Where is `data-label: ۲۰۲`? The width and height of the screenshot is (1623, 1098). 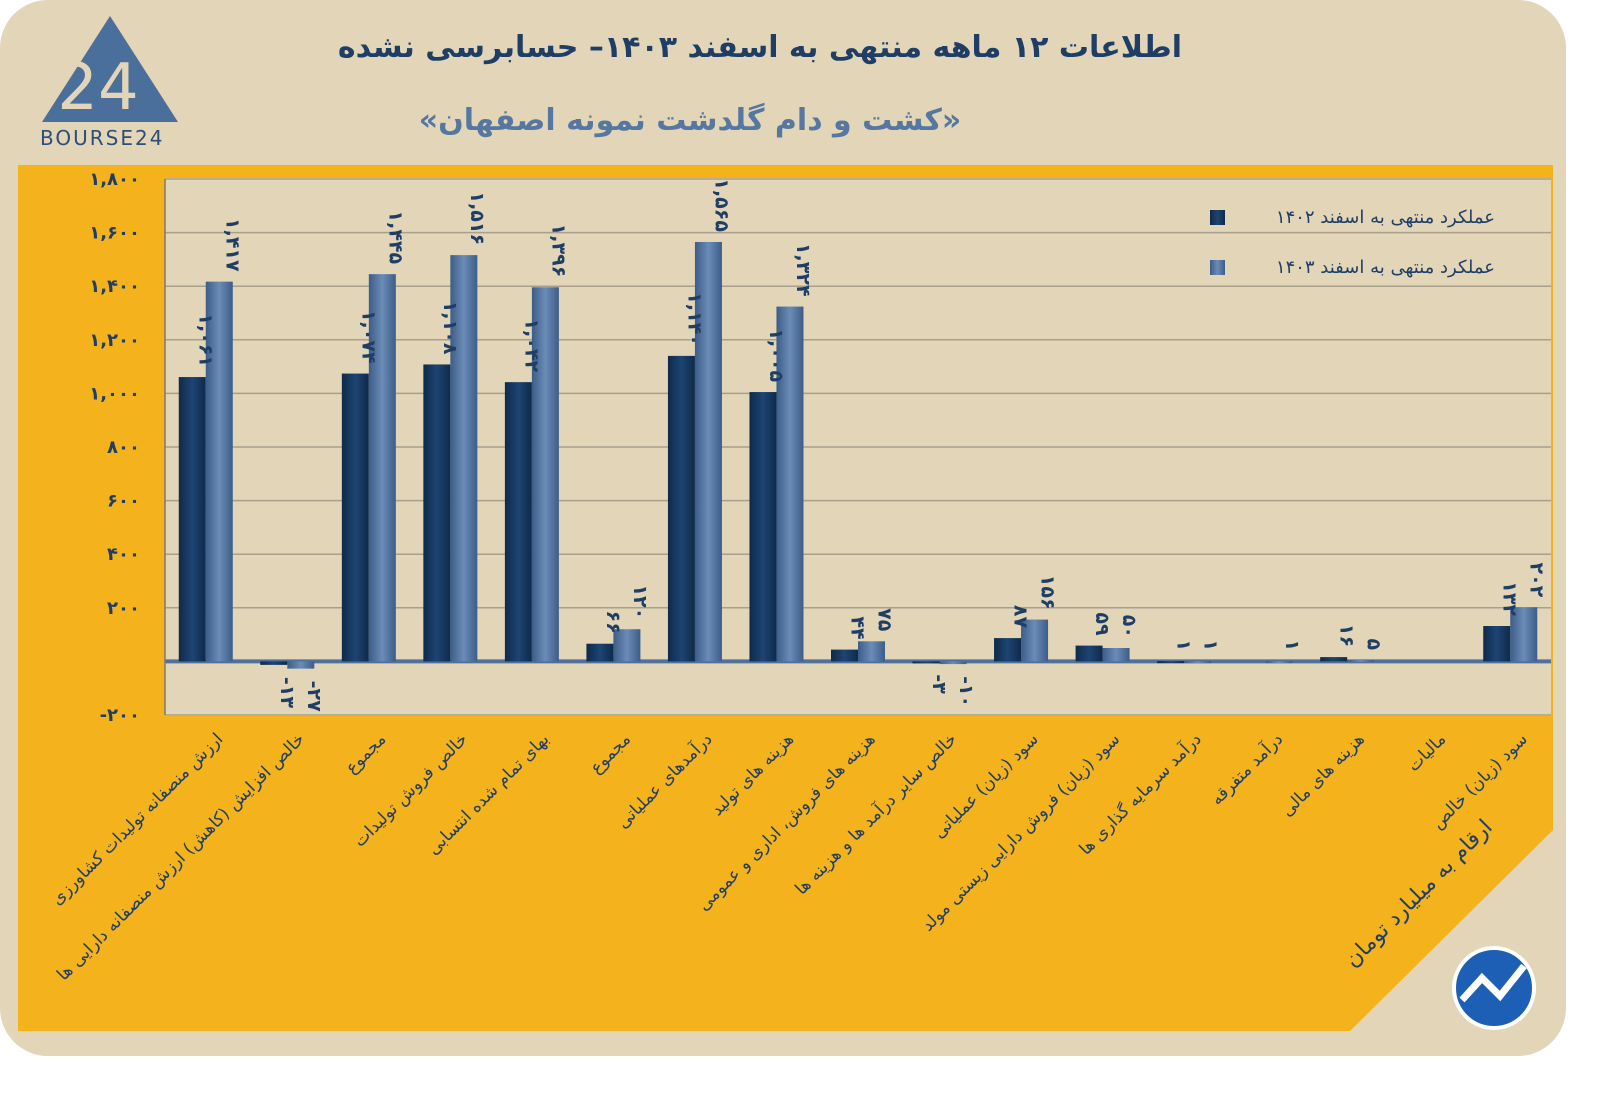
data-label: ۲۰۲ is located at coordinates (1537, 579).